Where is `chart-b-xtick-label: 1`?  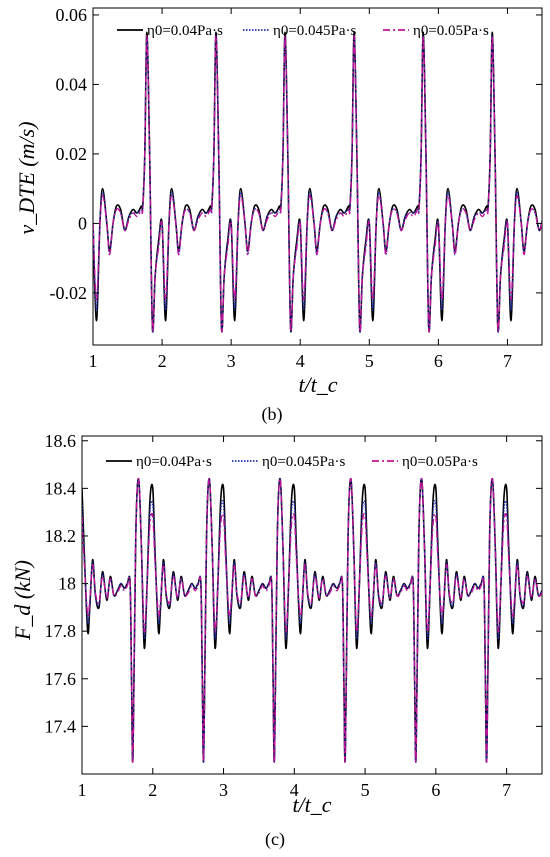 chart-b-xtick-label: 1 is located at coordinates (93, 361).